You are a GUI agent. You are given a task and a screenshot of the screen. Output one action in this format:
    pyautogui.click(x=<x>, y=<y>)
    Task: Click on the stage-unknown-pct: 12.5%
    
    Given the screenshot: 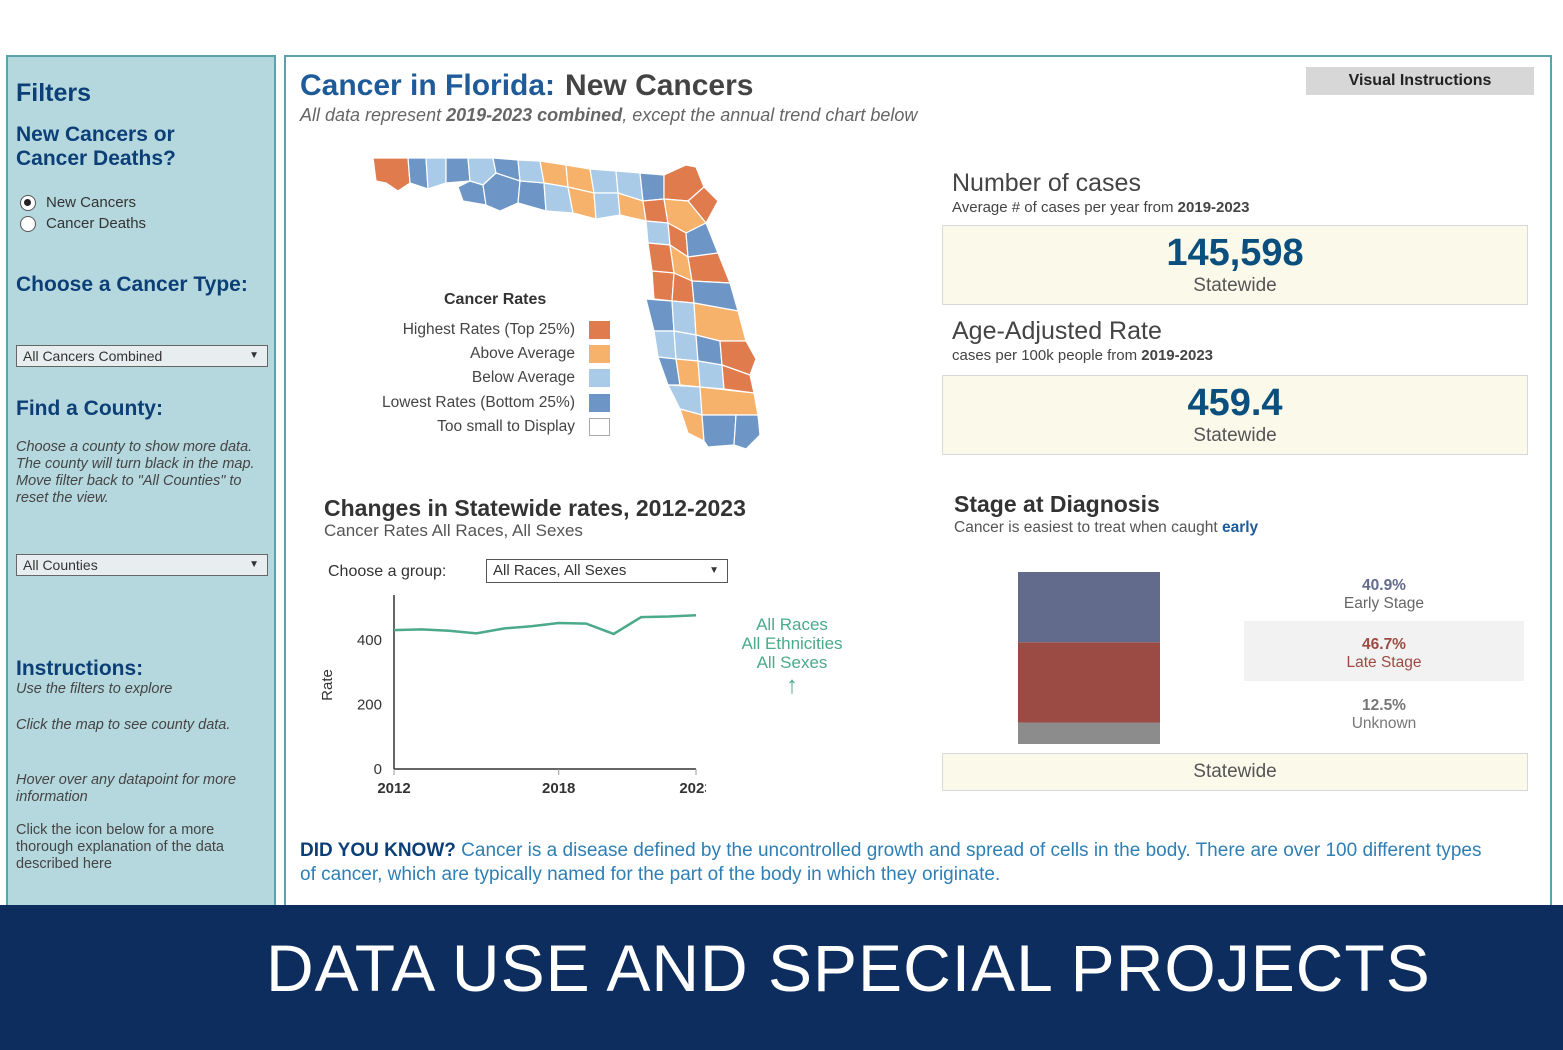 What is the action you would take?
    pyautogui.click(x=1384, y=705)
    